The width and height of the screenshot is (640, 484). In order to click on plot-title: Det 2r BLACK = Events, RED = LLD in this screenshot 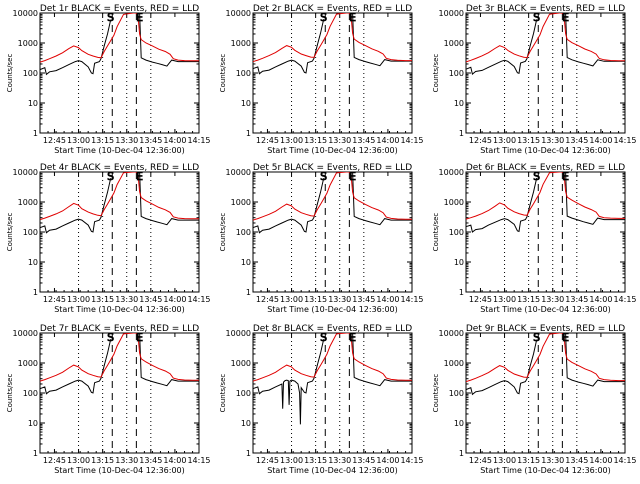, I will do `click(332, 9)`.